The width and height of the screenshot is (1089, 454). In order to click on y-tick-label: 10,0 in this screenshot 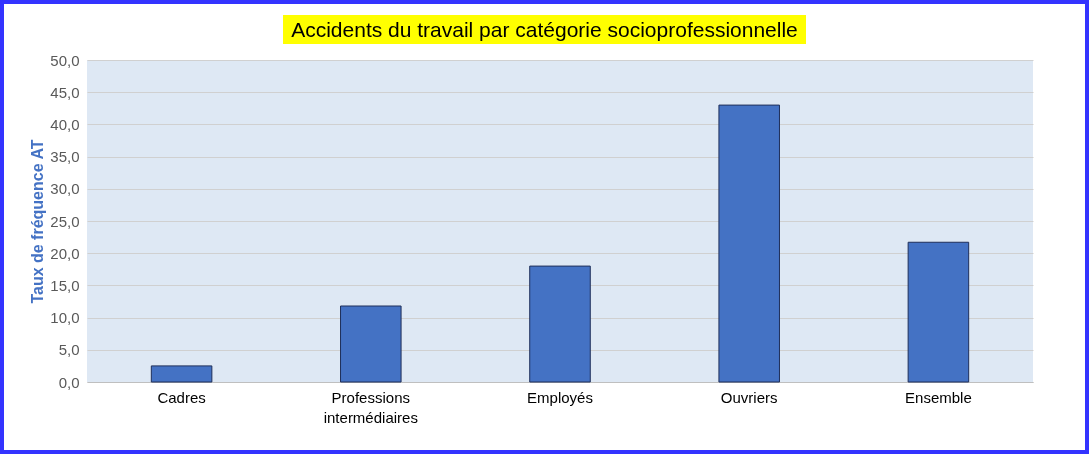, I will do `click(65, 318)`.